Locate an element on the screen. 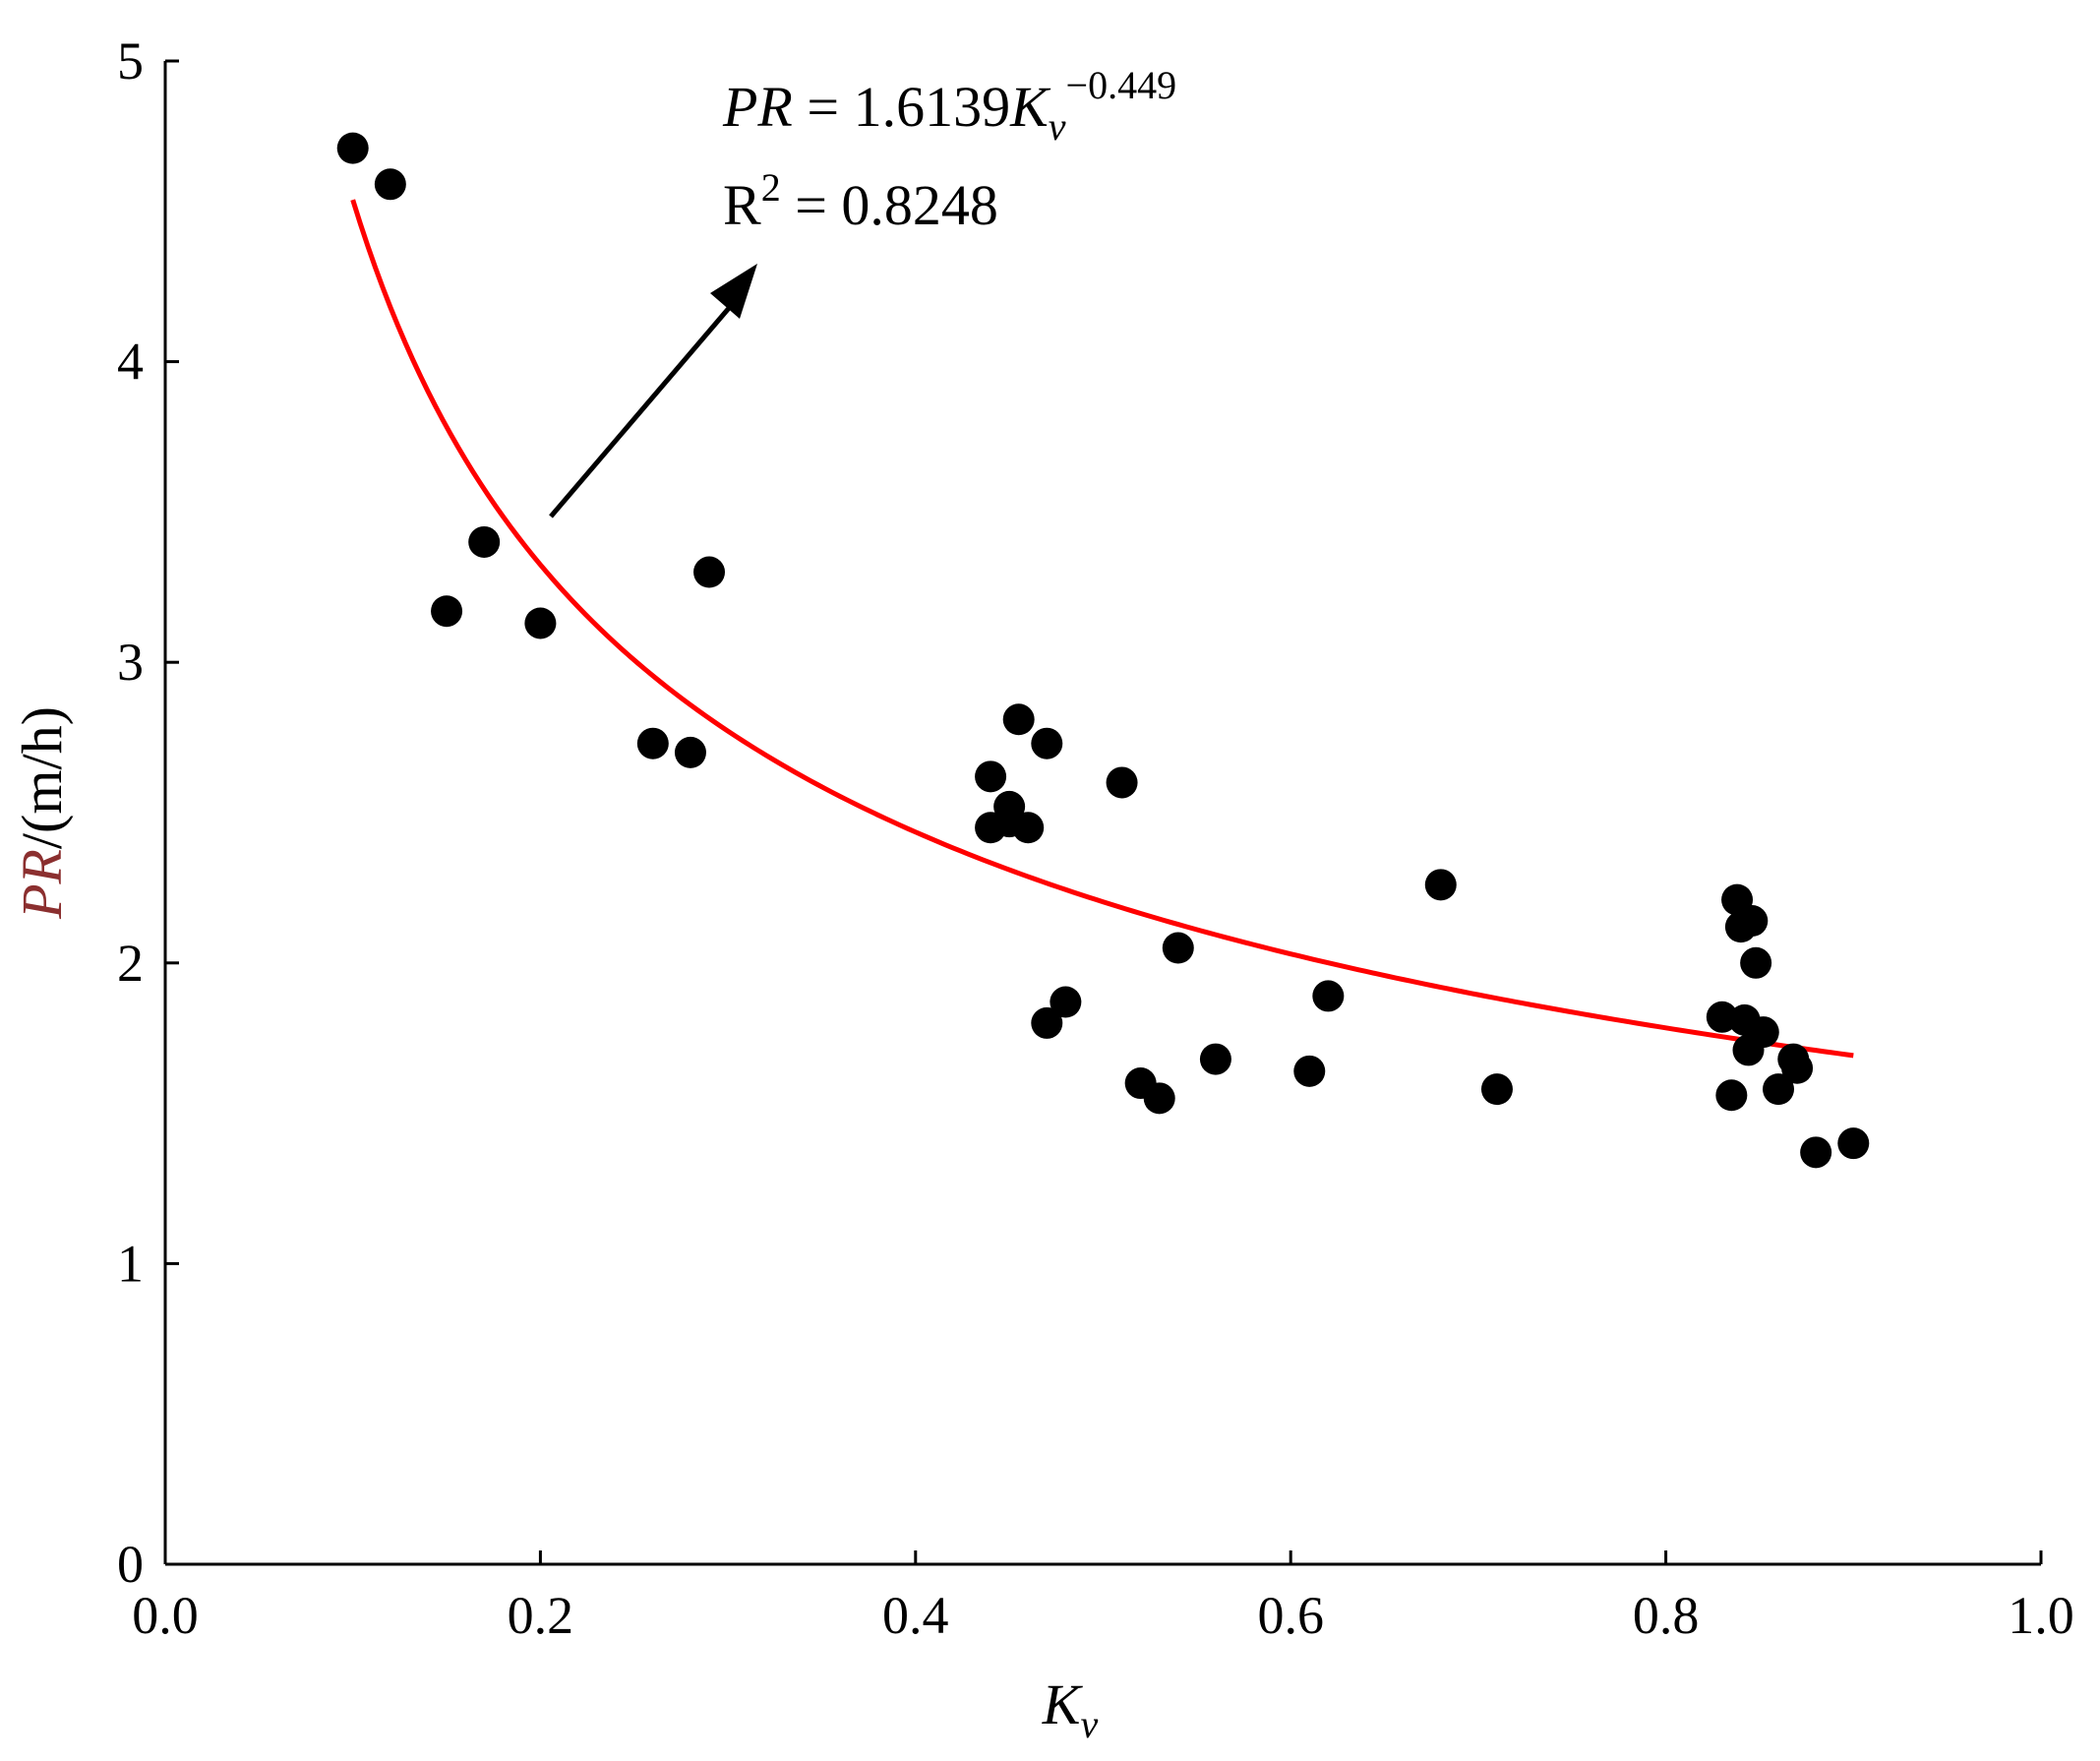 The width and height of the screenshot is (2100, 1761). x-tick-label: 0.4 is located at coordinates (915, 1615).